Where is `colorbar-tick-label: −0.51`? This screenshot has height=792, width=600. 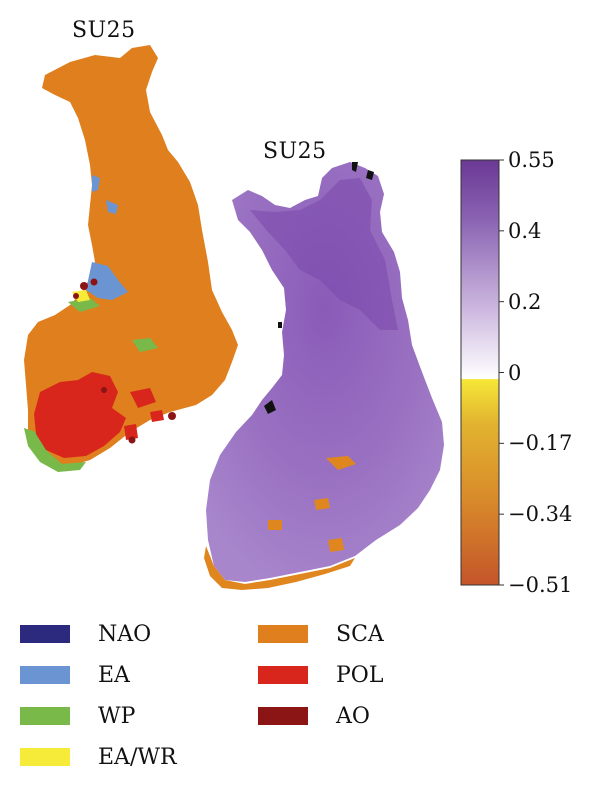 colorbar-tick-label: −0.51 is located at coordinates (540, 585).